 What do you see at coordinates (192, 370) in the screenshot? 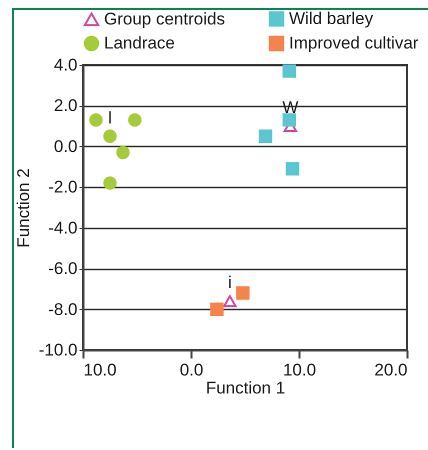
I see `x-tick-label: 0.0` at bounding box center [192, 370].